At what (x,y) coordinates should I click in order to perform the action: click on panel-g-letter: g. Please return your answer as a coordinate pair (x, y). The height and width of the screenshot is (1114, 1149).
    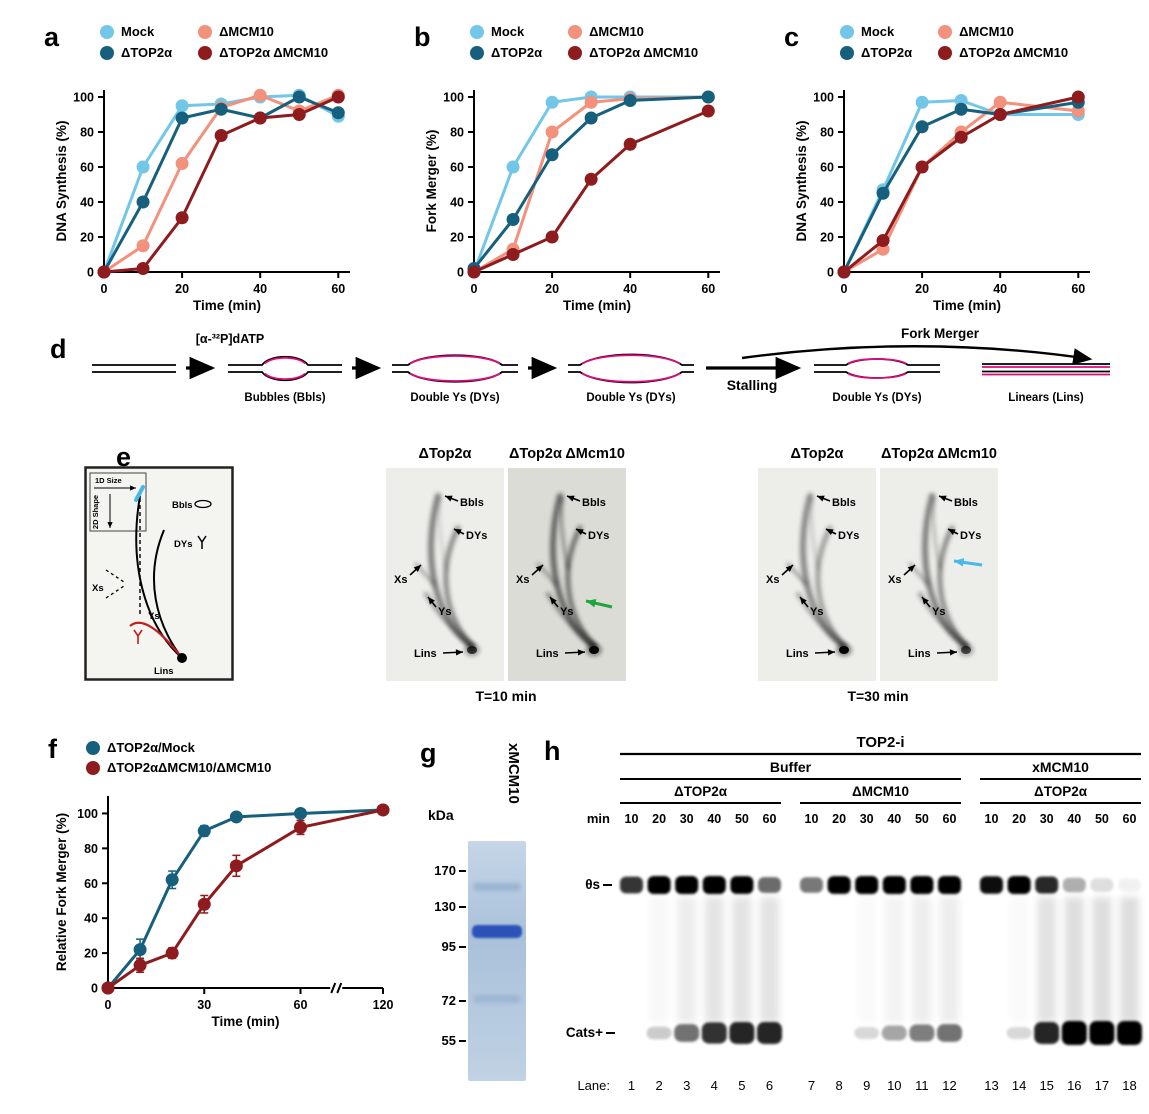
    Looking at the image, I should click on (428, 753).